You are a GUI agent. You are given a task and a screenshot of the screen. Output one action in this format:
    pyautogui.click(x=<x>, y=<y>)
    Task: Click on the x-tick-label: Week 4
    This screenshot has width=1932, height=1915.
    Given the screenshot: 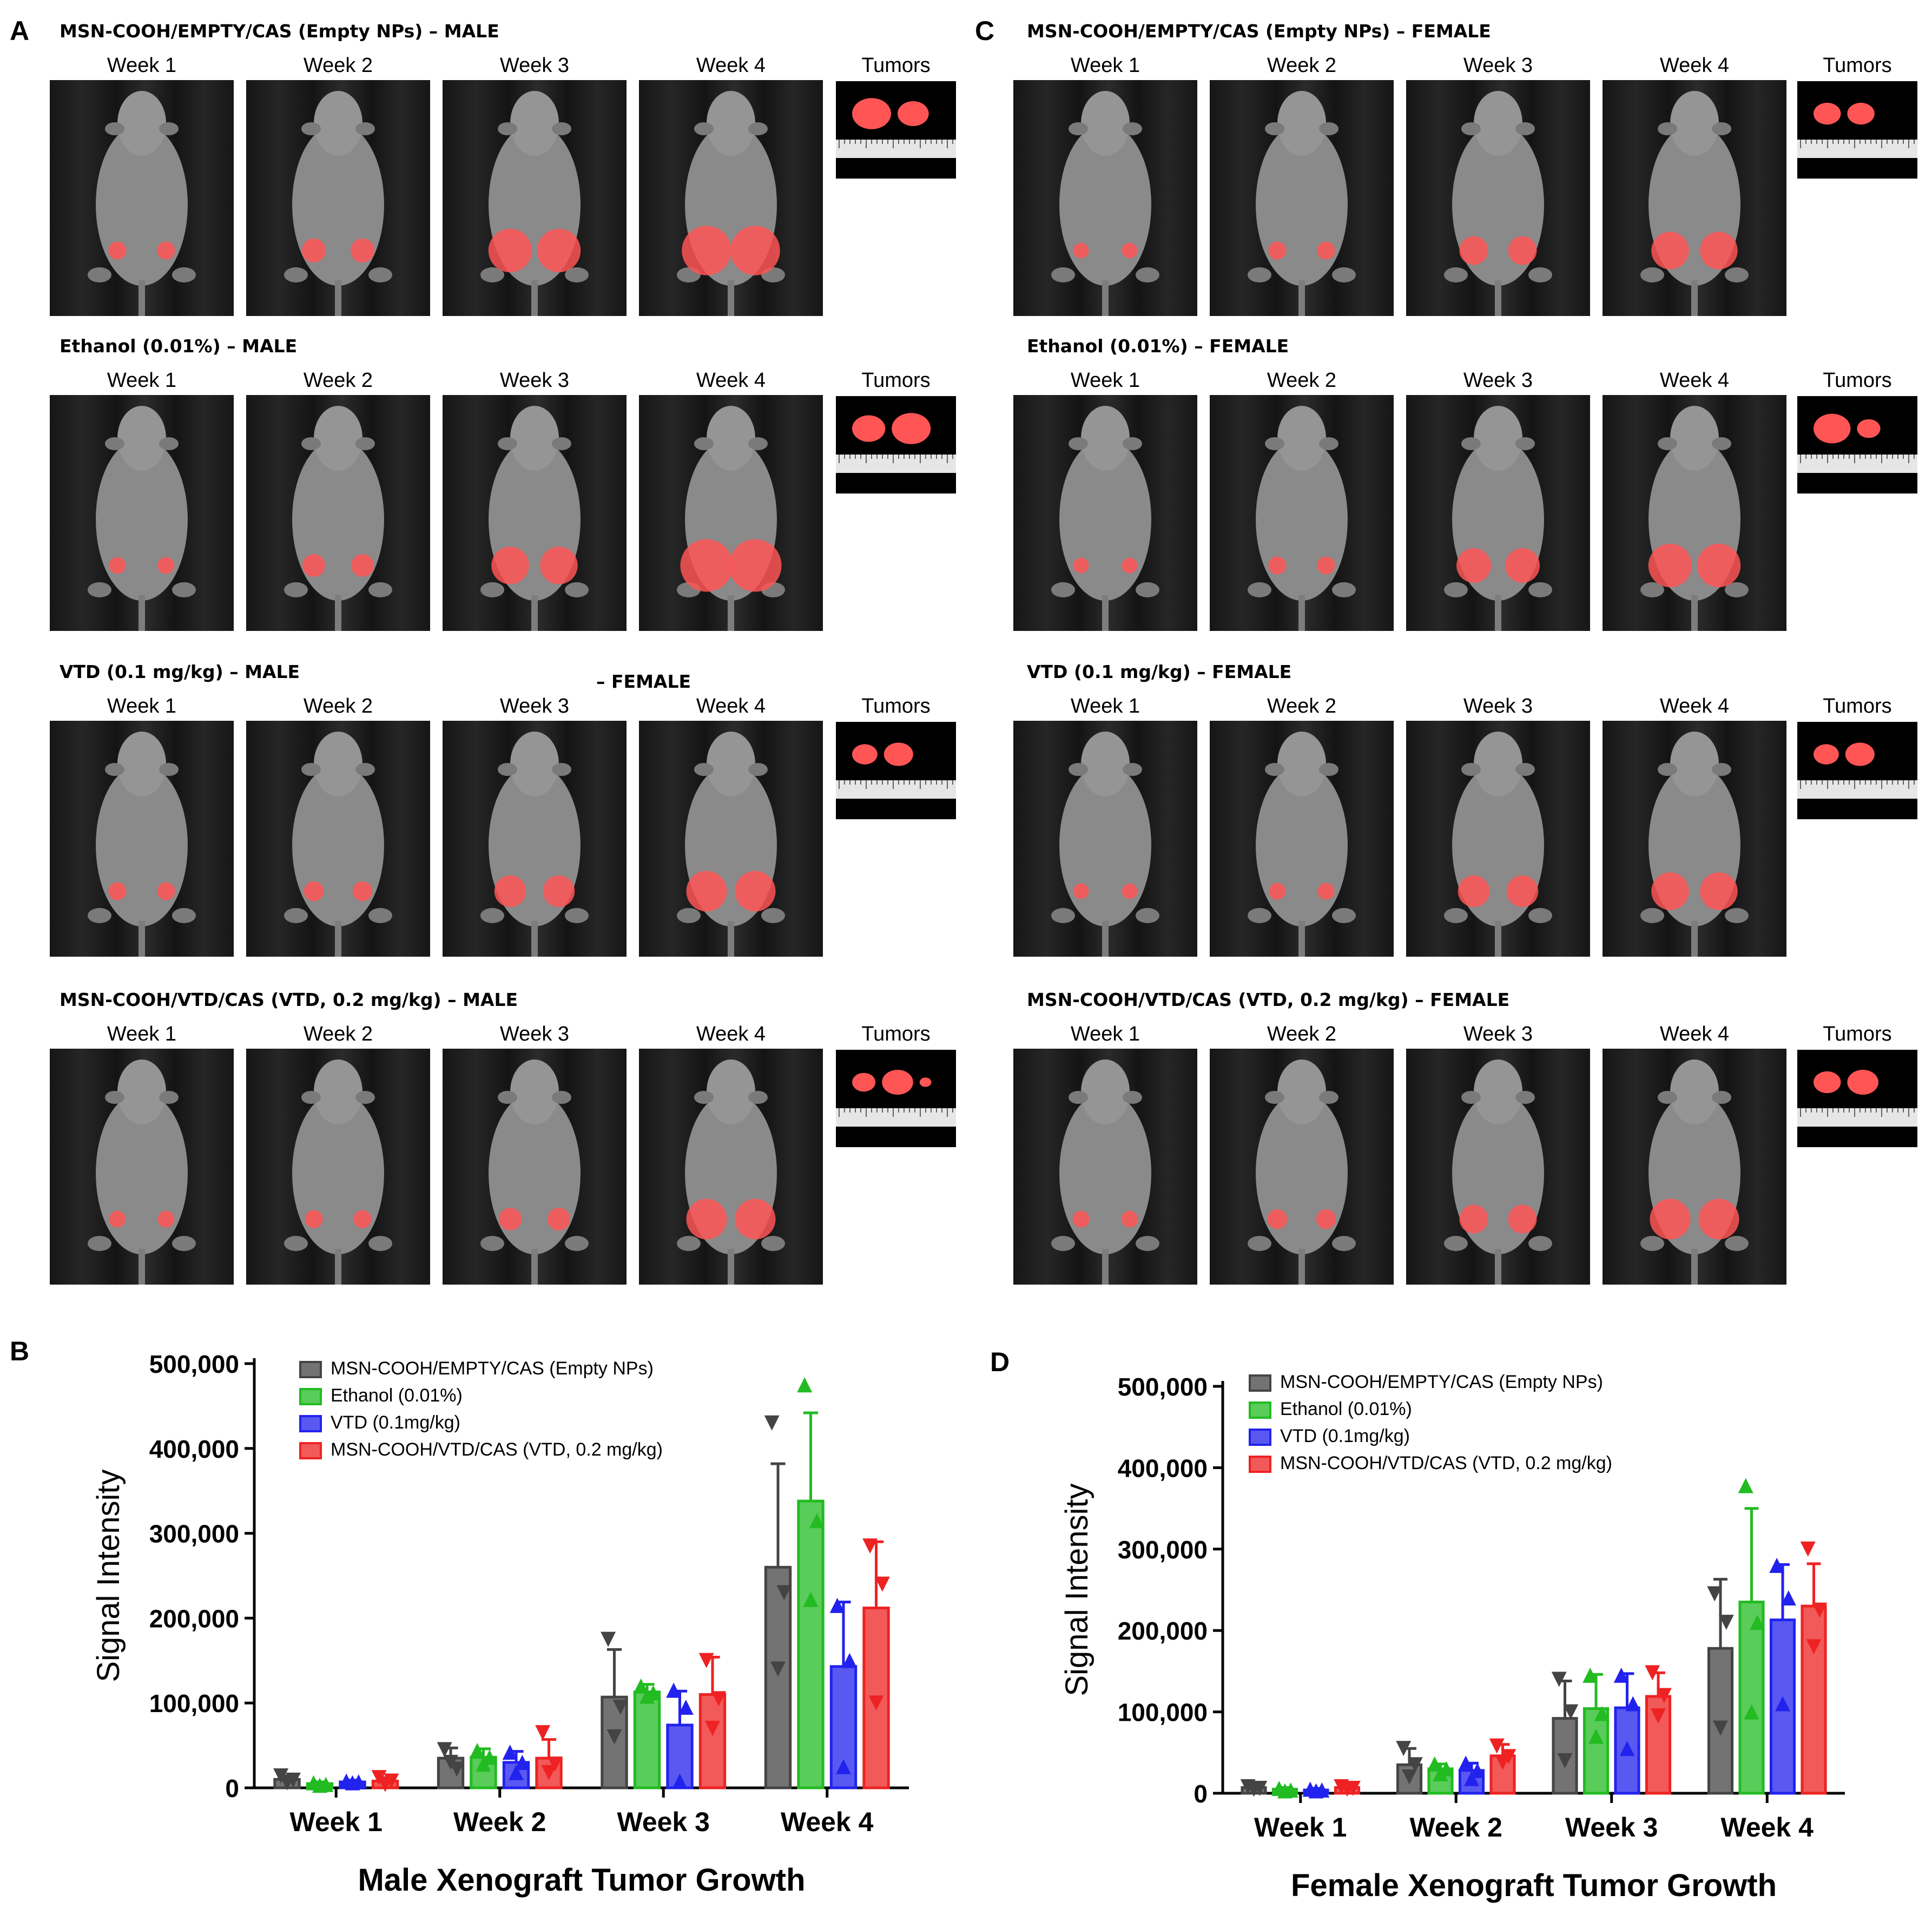 What is the action you would take?
    pyautogui.click(x=827, y=1822)
    